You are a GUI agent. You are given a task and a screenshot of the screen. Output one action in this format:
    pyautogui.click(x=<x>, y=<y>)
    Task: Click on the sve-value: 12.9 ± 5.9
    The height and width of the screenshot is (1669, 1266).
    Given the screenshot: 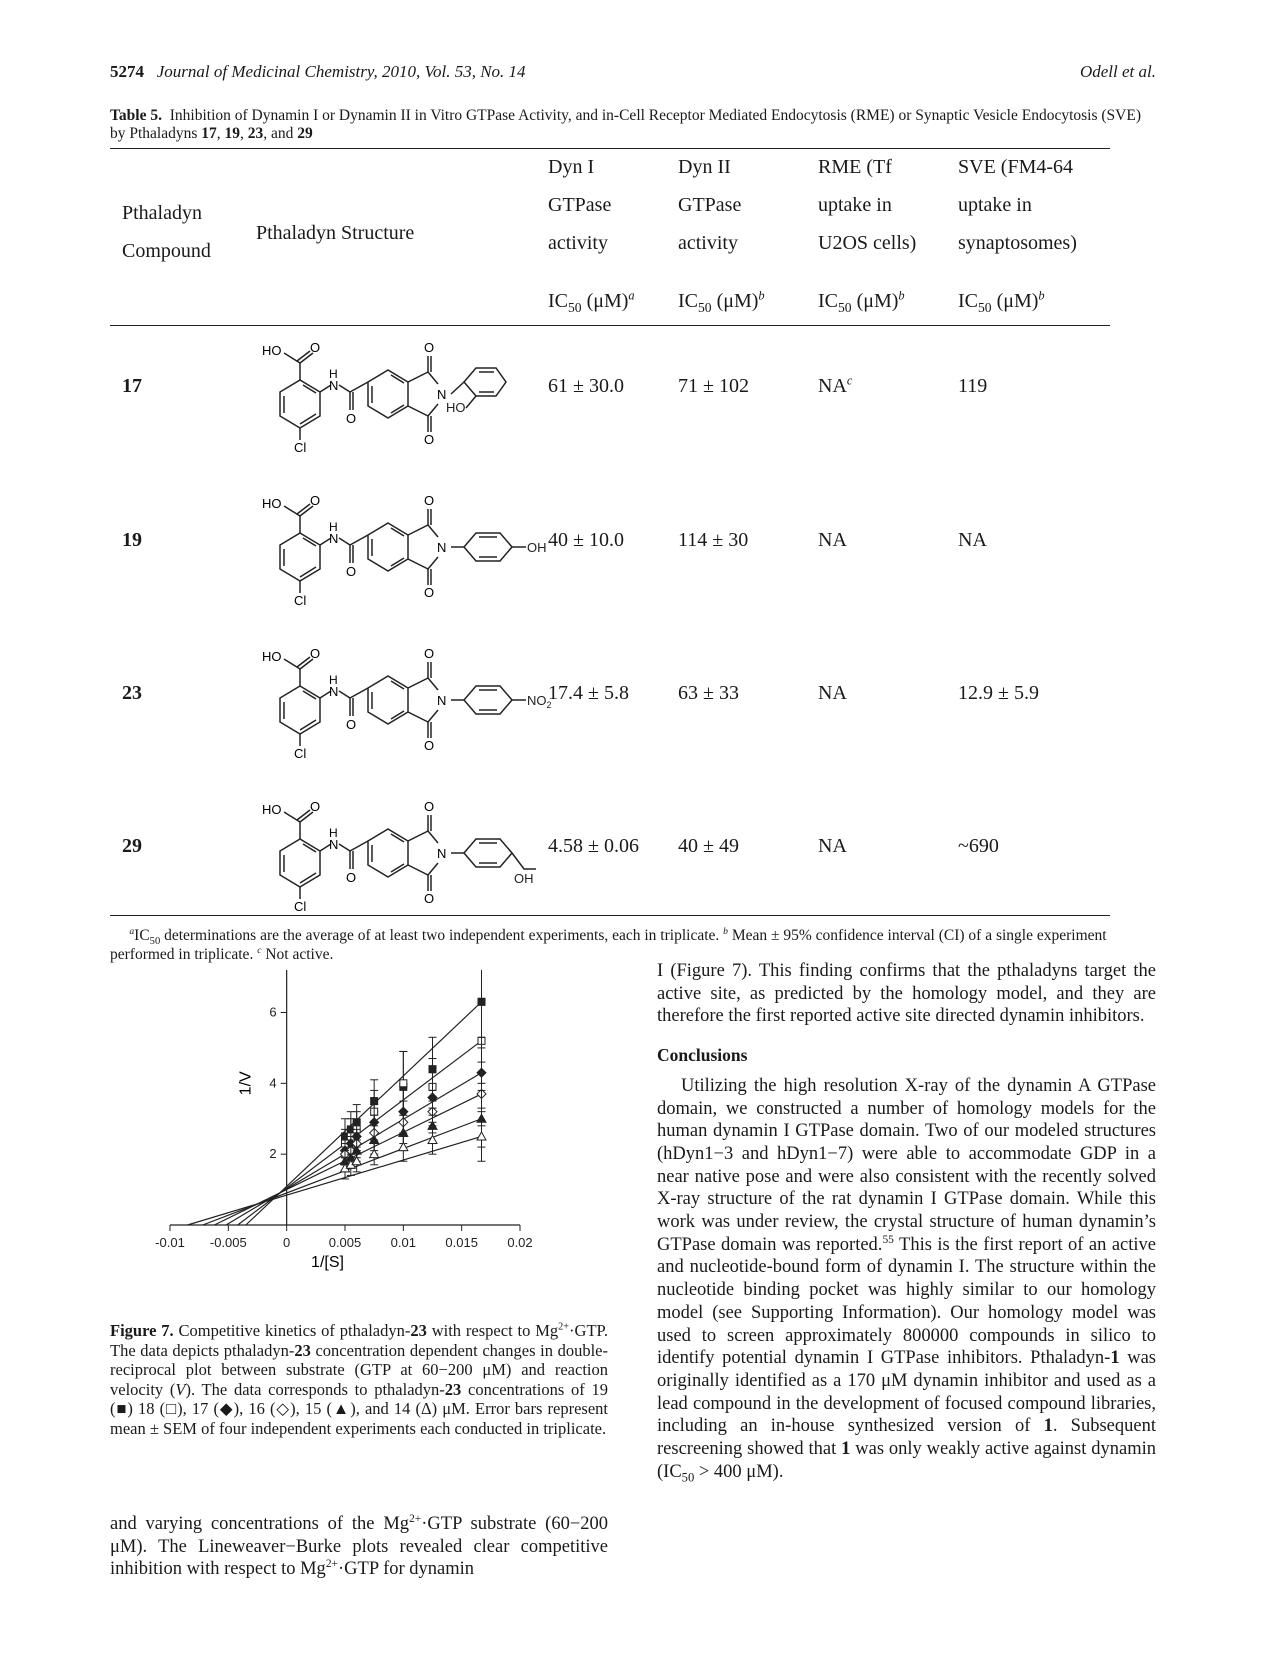 What is the action you would take?
    pyautogui.click(x=998, y=693)
    